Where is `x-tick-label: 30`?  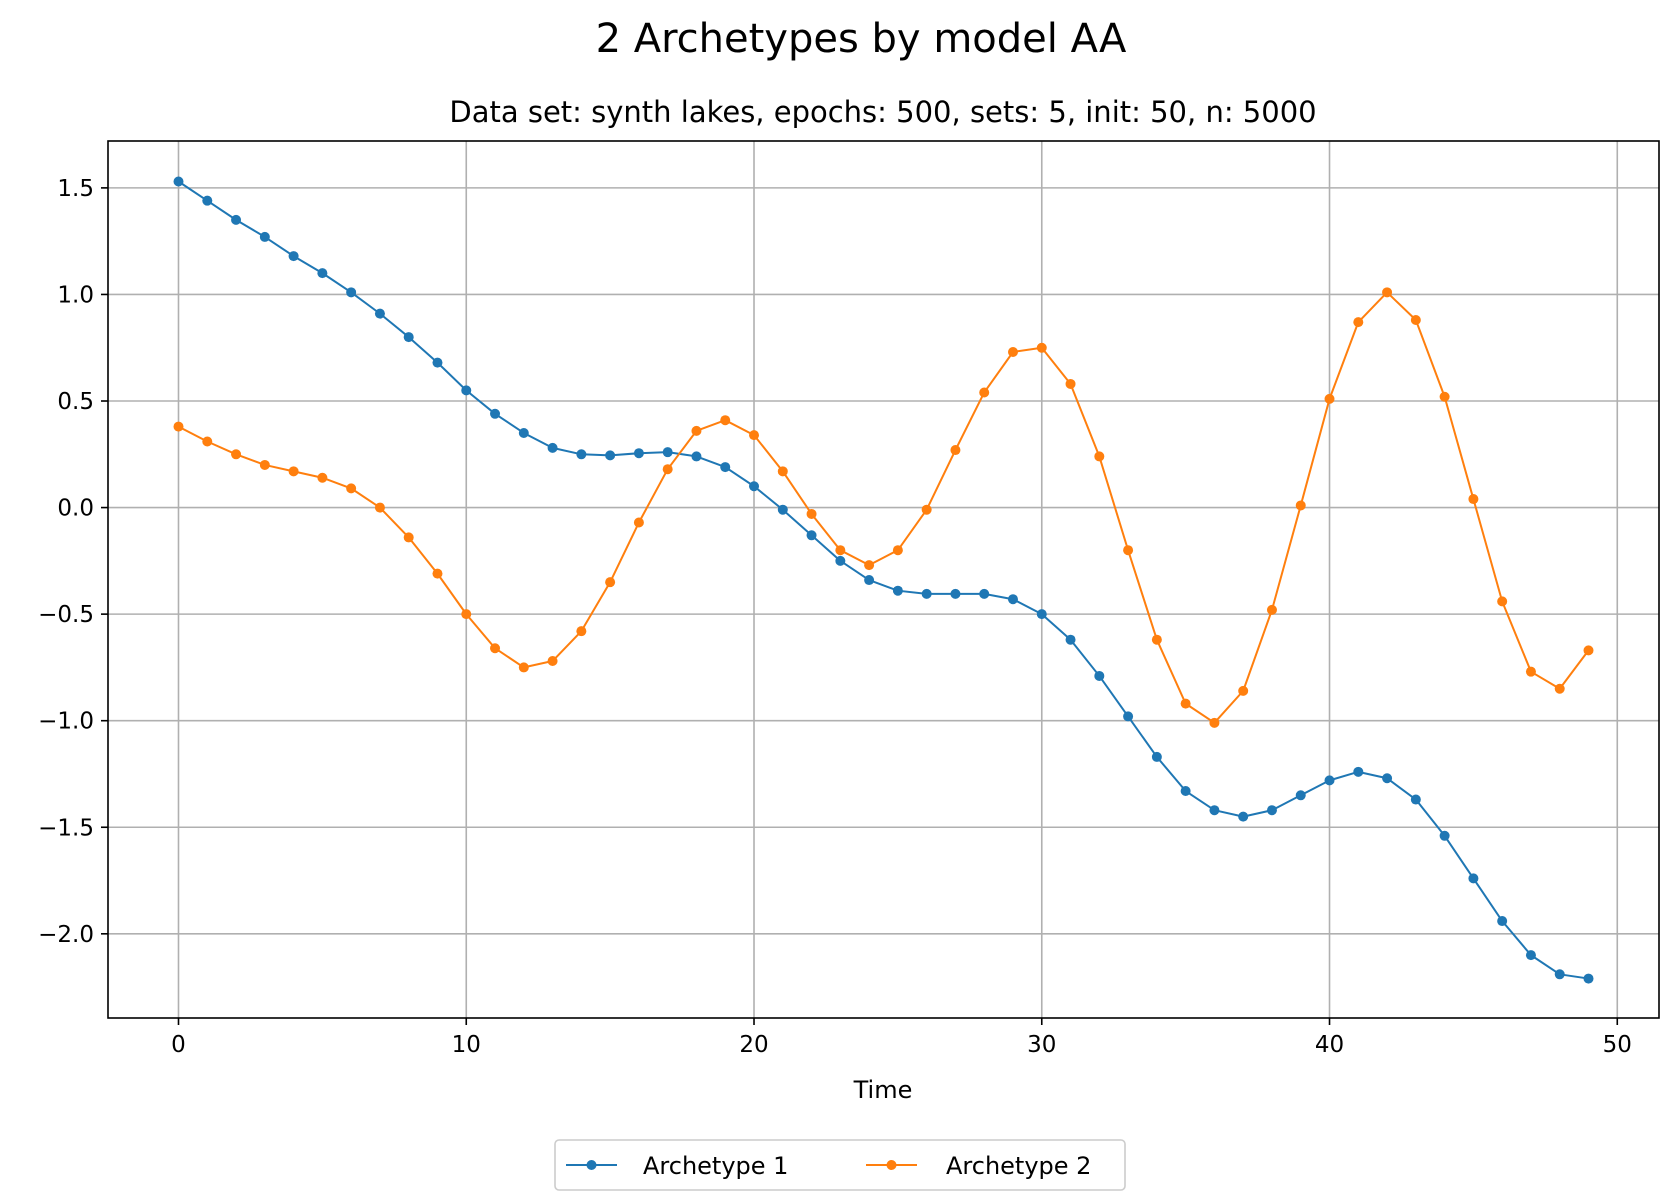
x-tick-label: 30 is located at coordinates (1041, 1045).